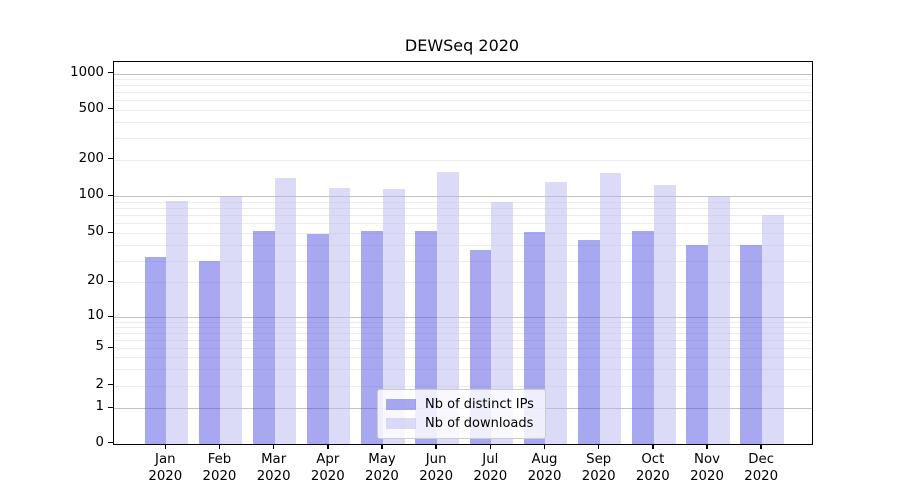 The width and height of the screenshot is (900, 500). Describe the element at coordinates (598, 468) in the screenshot. I see `x-tick-label-sep: Sep 2020` at that location.